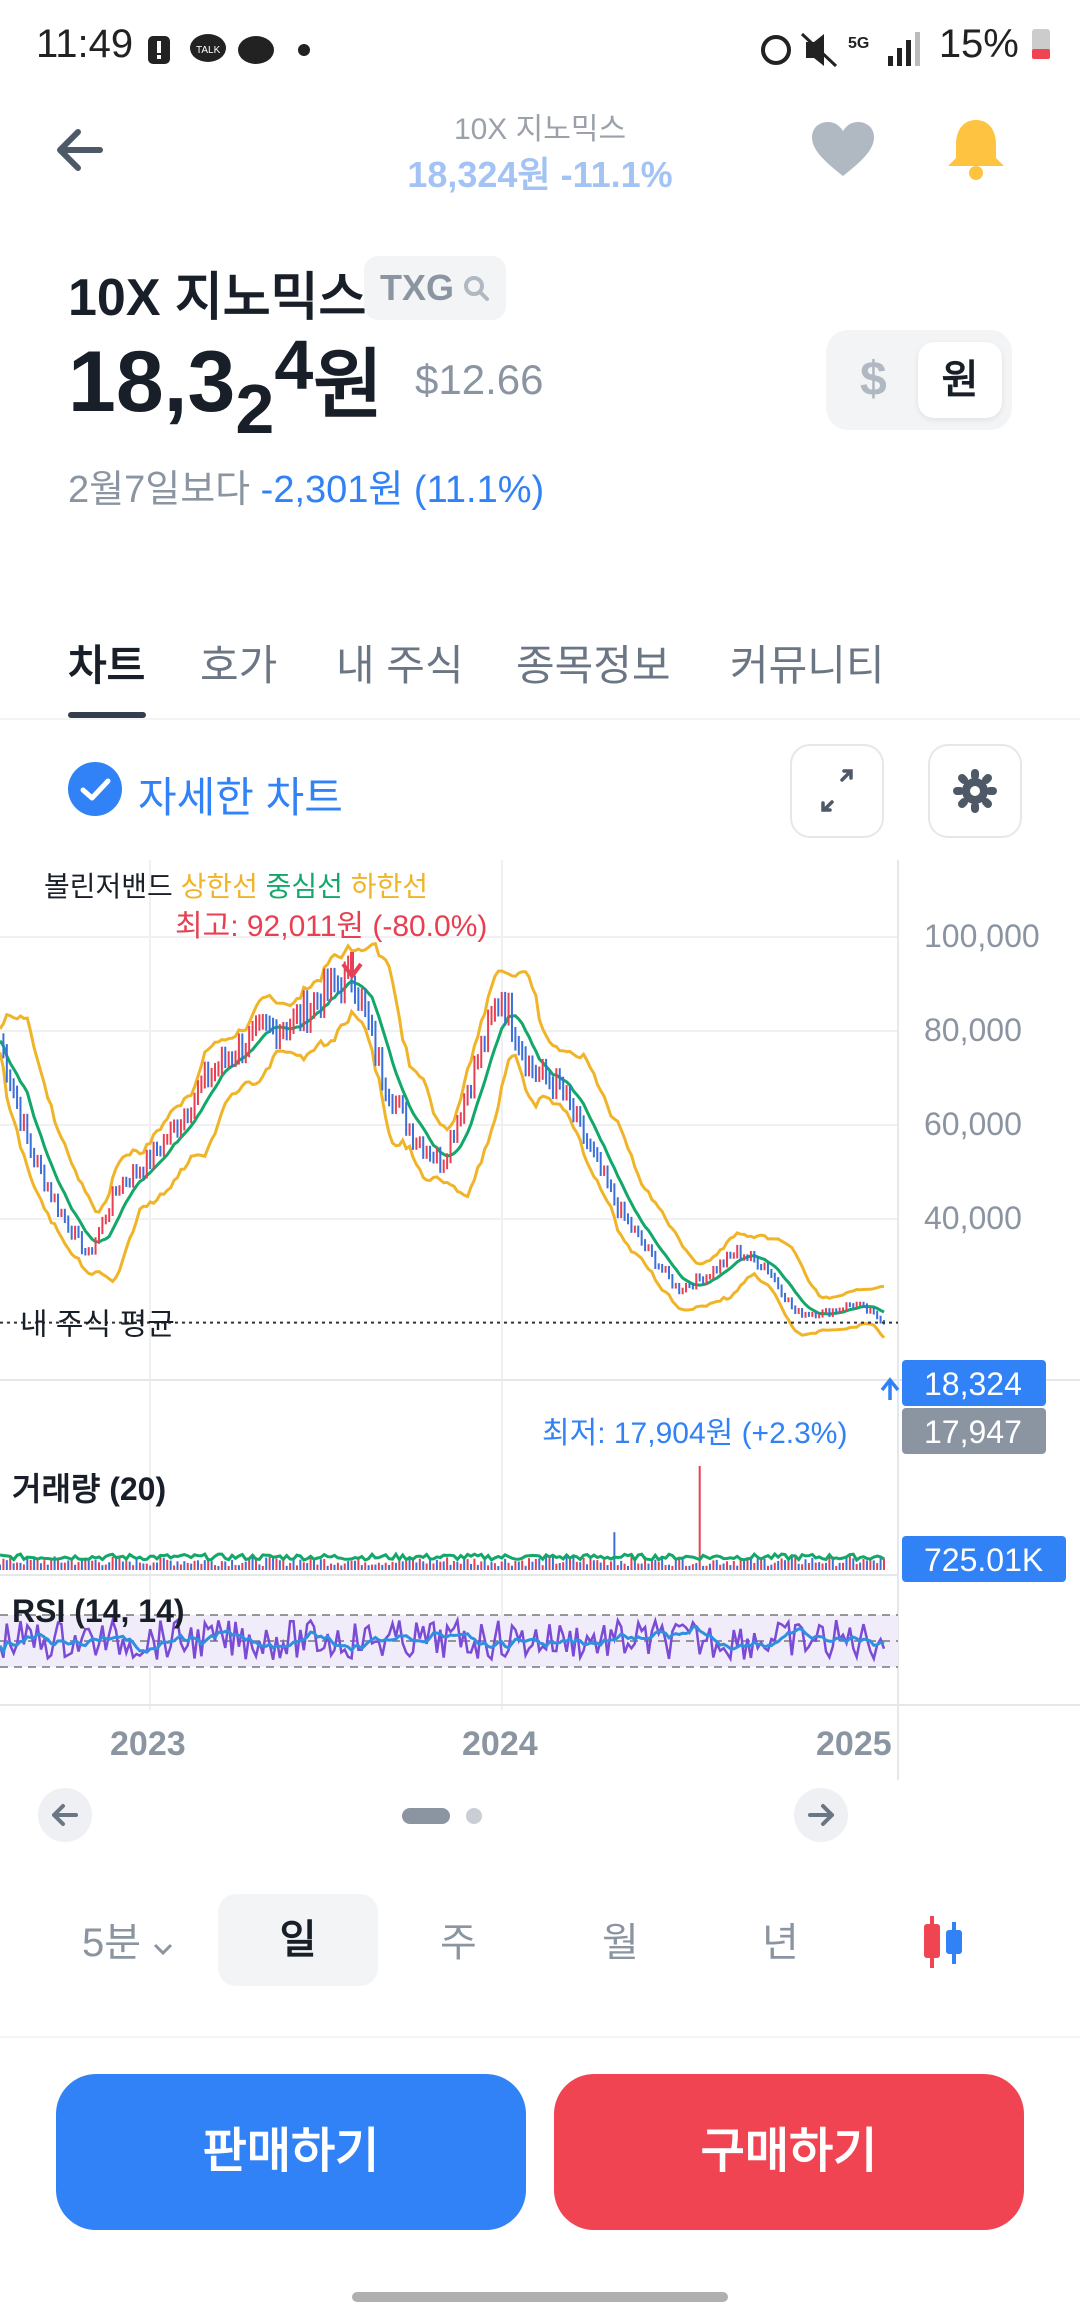 This screenshot has width=1080, height=2316. What do you see at coordinates (426, 1816) in the screenshot?
I see `pager-dot-active` at bounding box center [426, 1816].